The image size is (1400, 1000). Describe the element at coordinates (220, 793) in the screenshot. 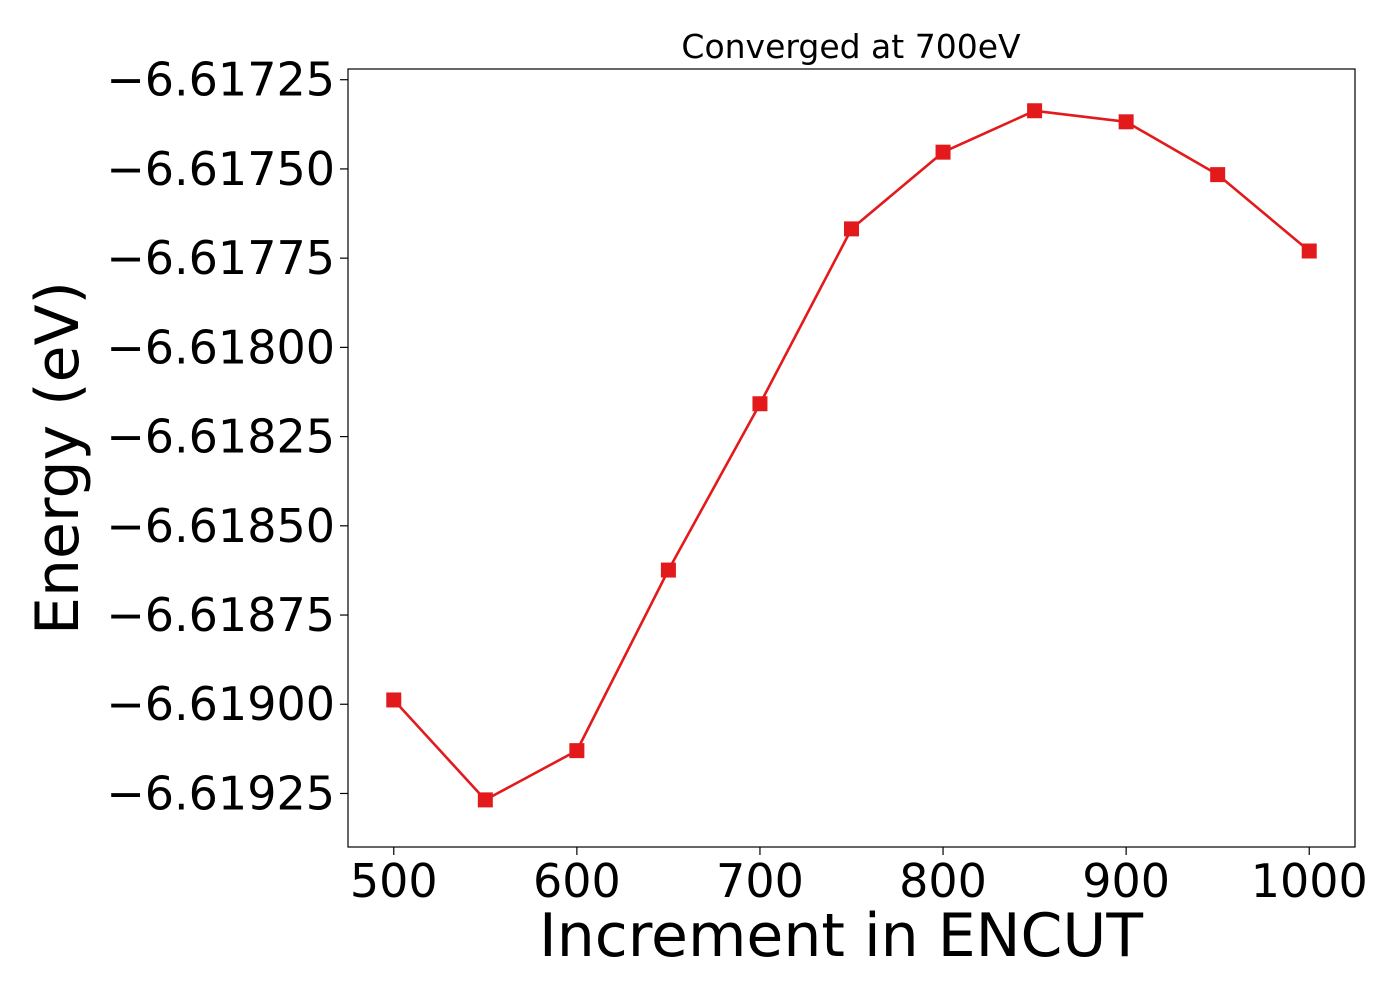

I see `y-tick-label: −6.61925` at that location.